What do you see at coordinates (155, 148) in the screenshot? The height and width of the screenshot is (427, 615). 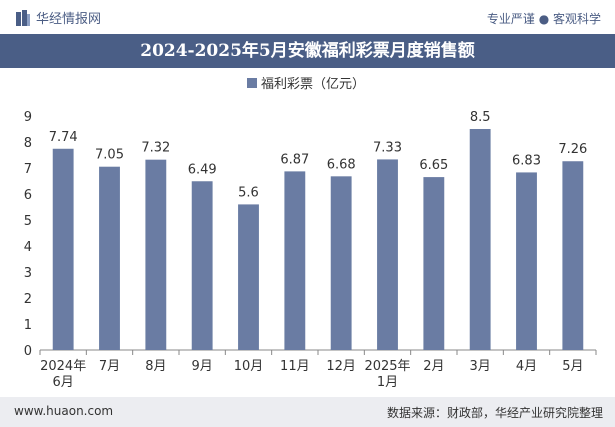 I see `data-label: 7.32` at bounding box center [155, 148].